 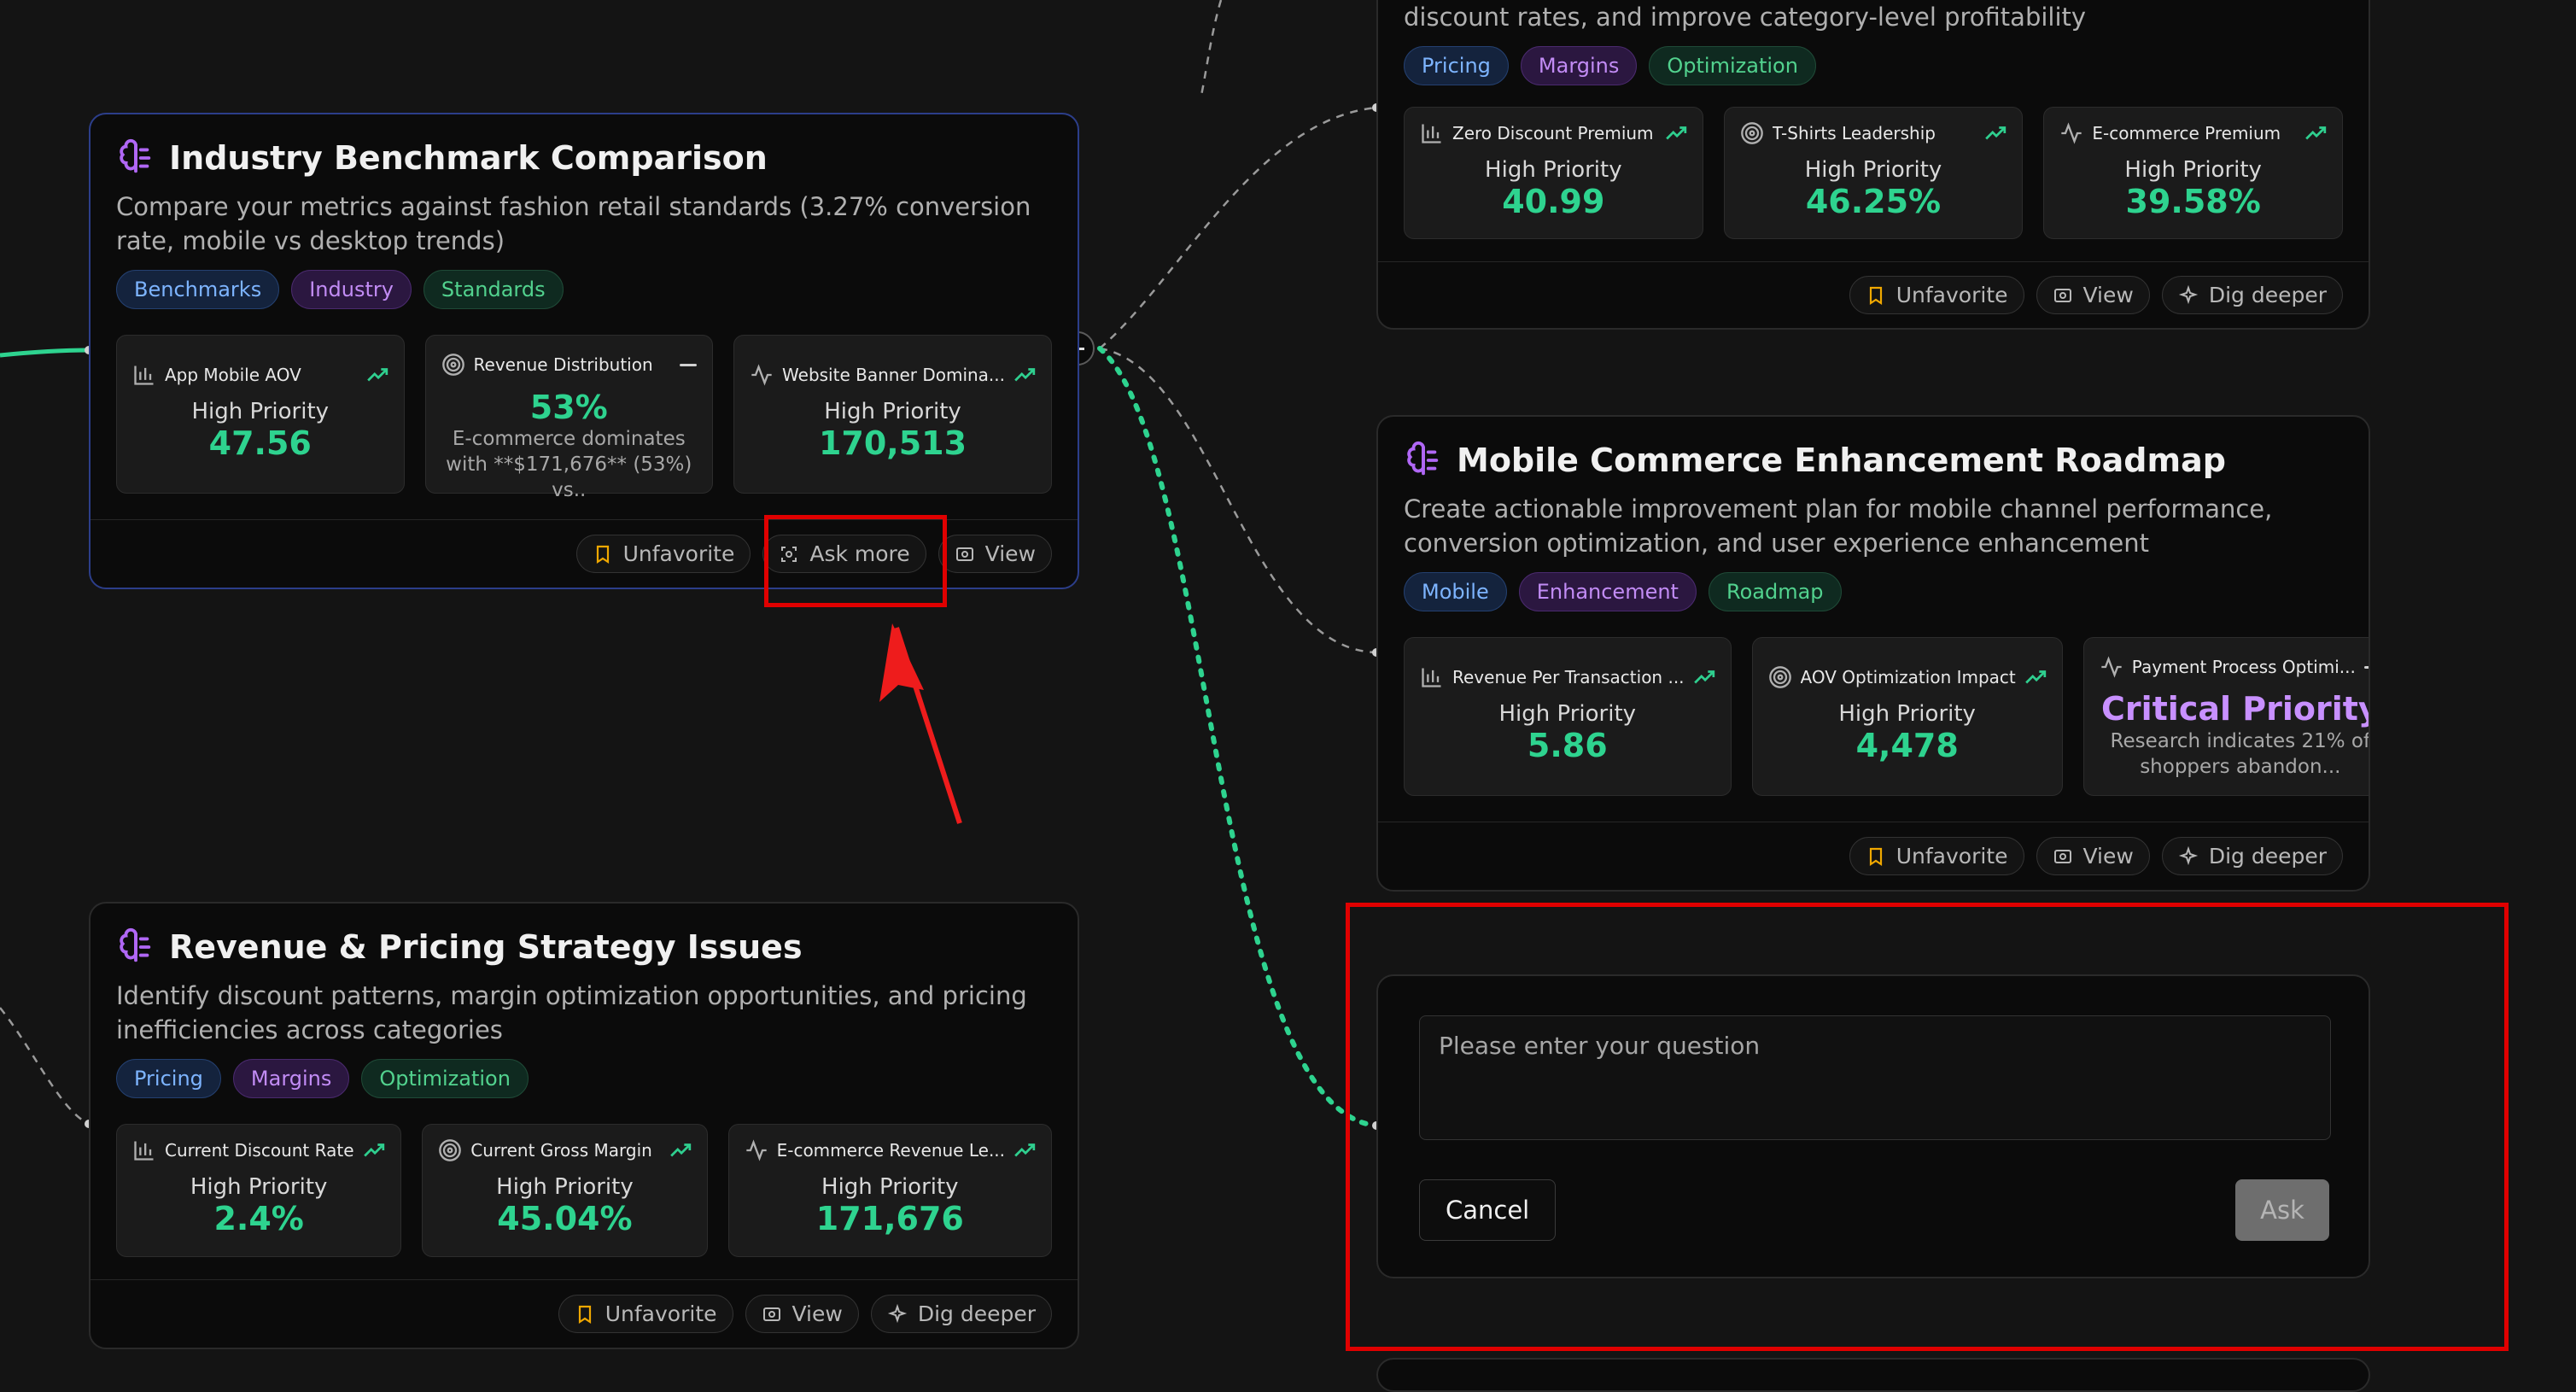 What do you see at coordinates (233, 375) in the screenshot?
I see `metric-label: App Mobile AOV` at bounding box center [233, 375].